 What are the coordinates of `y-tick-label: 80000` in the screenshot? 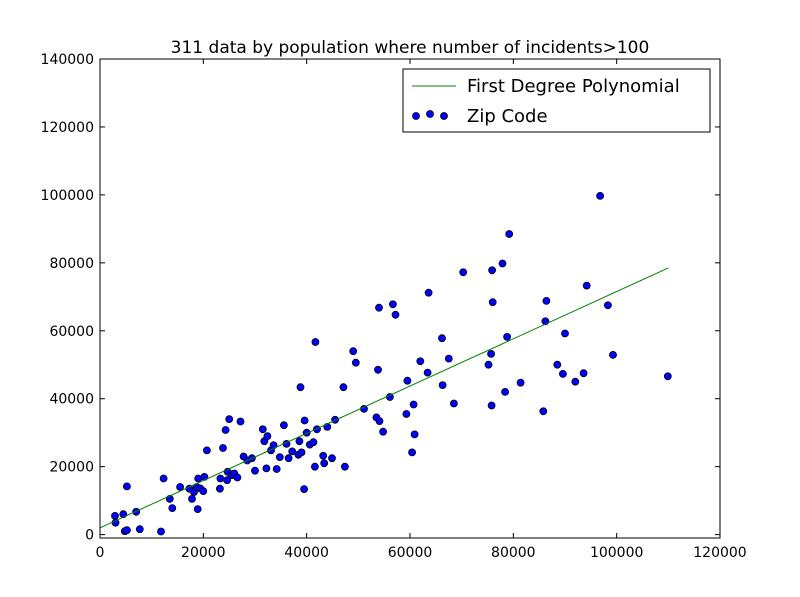 It's located at (71, 264).